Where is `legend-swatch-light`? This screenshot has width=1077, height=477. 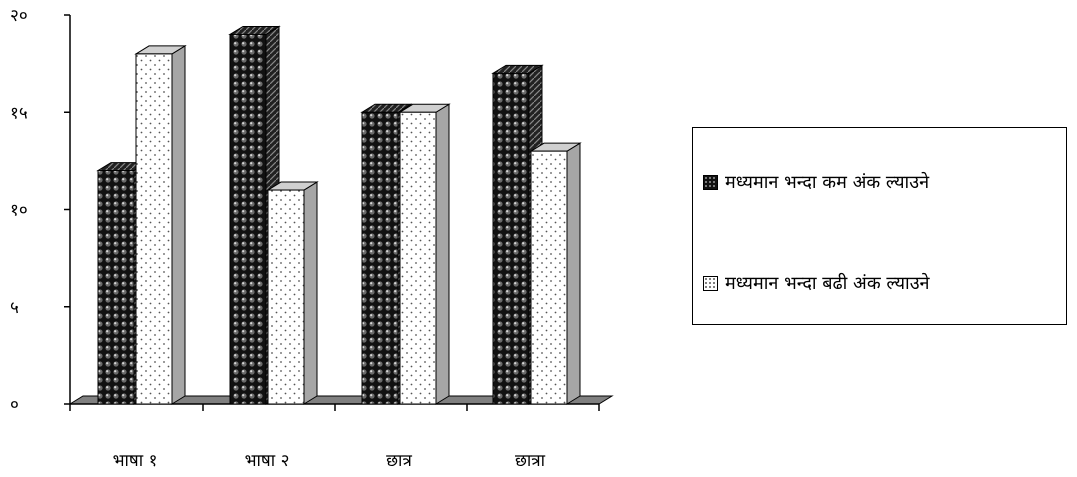 legend-swatch-light is located at coordinates (710, 283).